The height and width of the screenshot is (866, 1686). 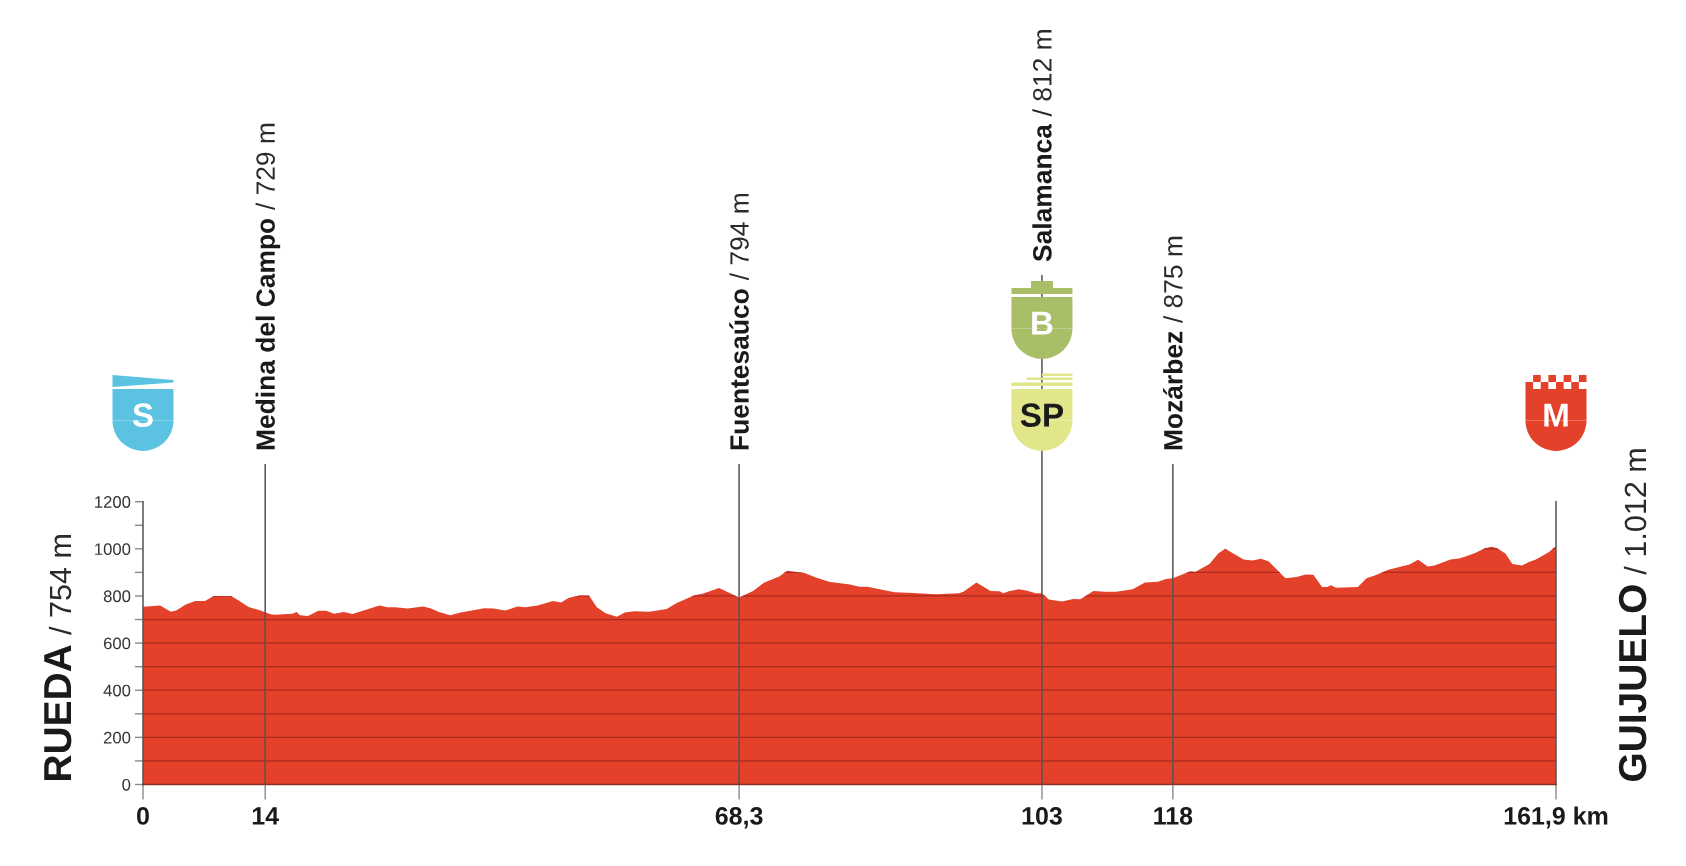 What do you see at coordinates (117, 690) in the screenshot?
I see `y-tick-label: 400` at bounding box center [117, 690].